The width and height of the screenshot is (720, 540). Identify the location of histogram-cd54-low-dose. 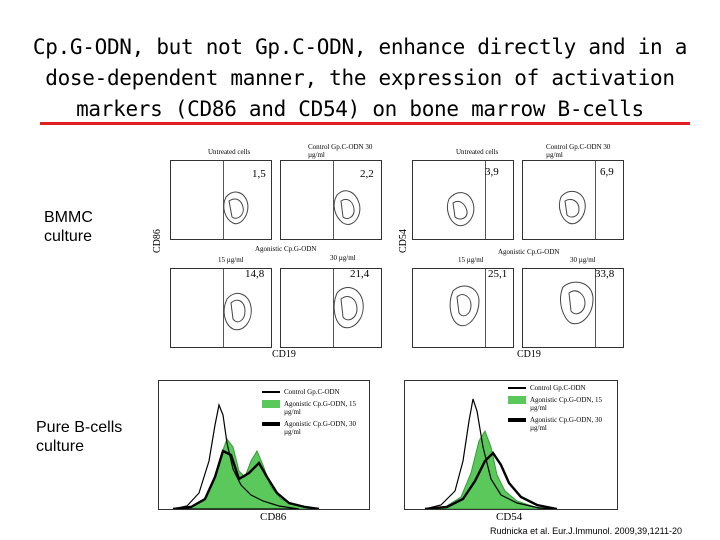
(490, 469).